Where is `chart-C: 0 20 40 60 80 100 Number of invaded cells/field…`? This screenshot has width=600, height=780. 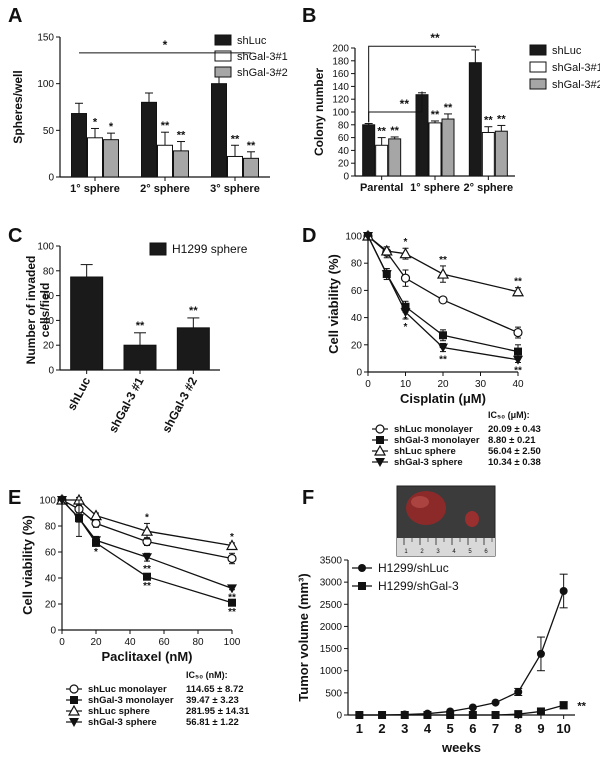 chart-C: 0 20 40 60 80 100 Number of invaded cells/field… is located at coordinates (136, 339).